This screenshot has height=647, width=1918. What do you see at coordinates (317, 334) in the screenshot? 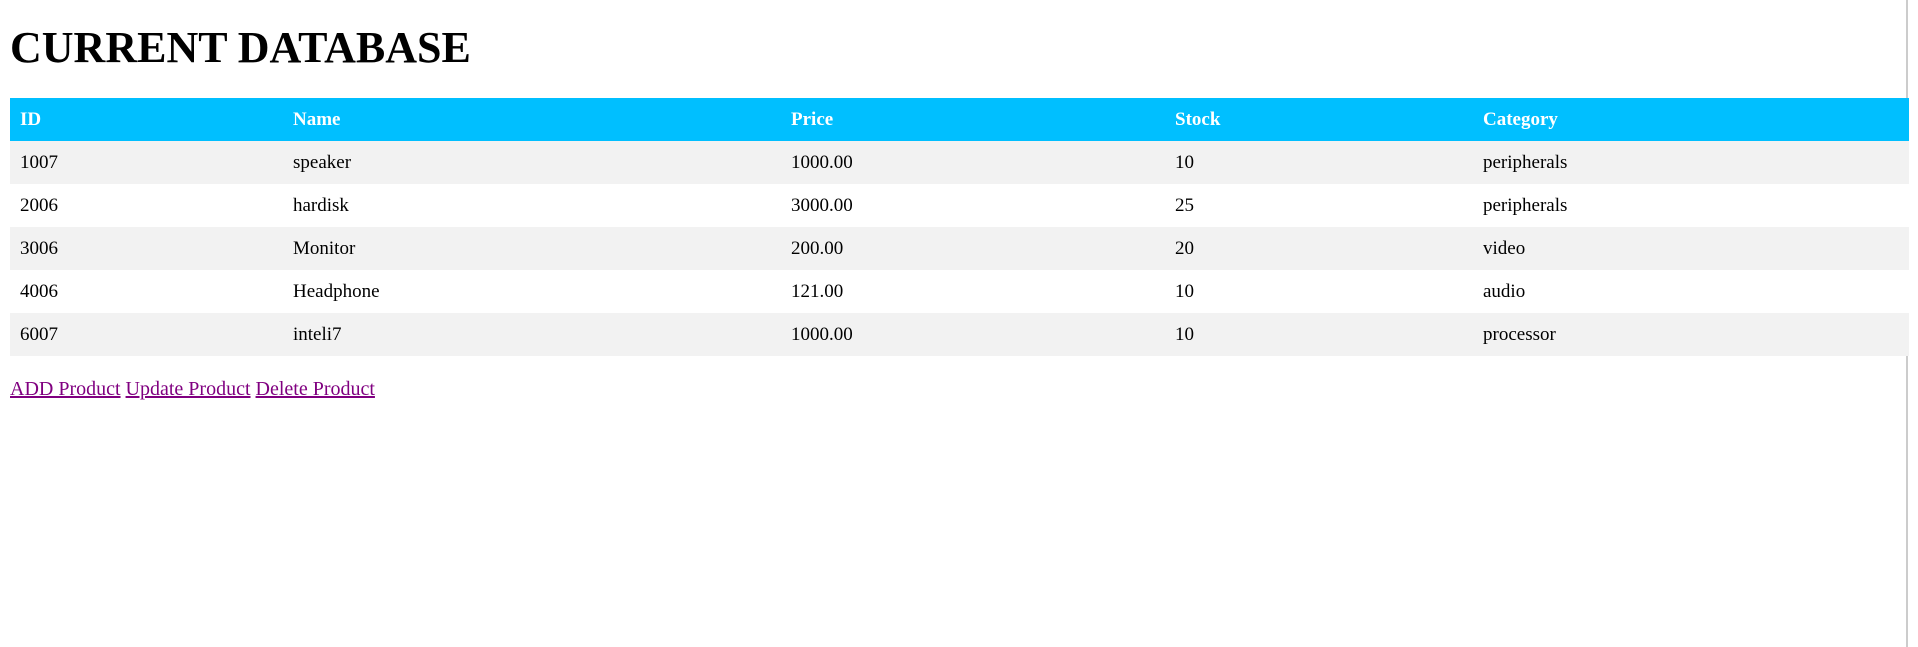
I see `cell-name: inteli7` at bounding box center [317, 334].